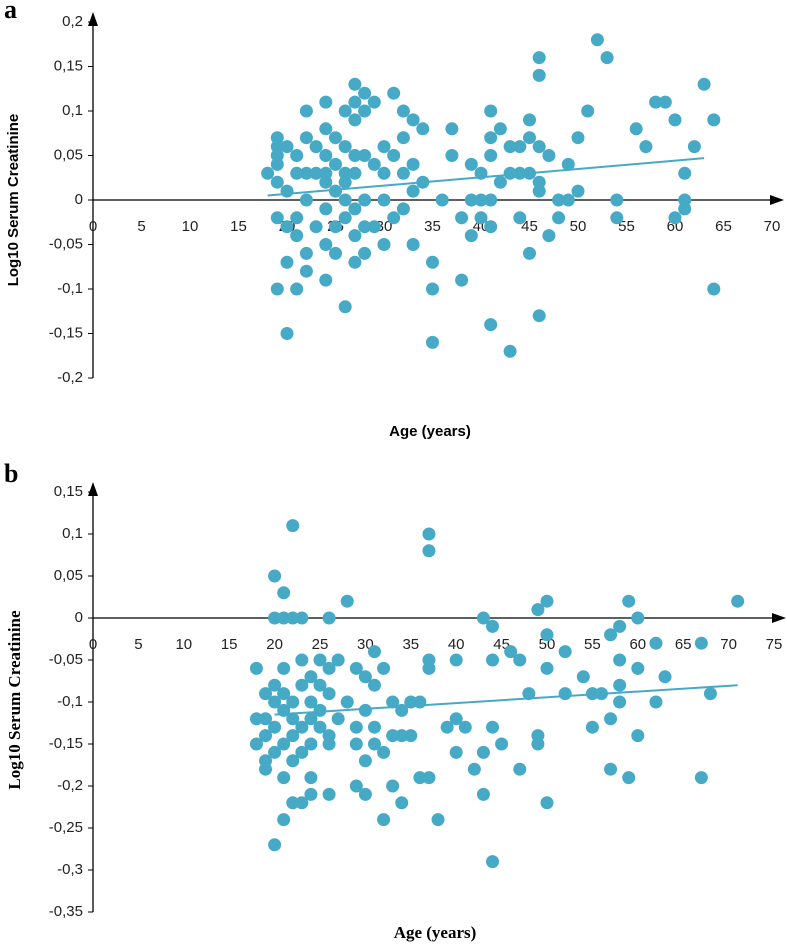 The image size is (787, 946). What do you see at coordinates (70, 869) in the screenshot?
I see `y-tick-label: -0,3` at bounding box center [70, 869].